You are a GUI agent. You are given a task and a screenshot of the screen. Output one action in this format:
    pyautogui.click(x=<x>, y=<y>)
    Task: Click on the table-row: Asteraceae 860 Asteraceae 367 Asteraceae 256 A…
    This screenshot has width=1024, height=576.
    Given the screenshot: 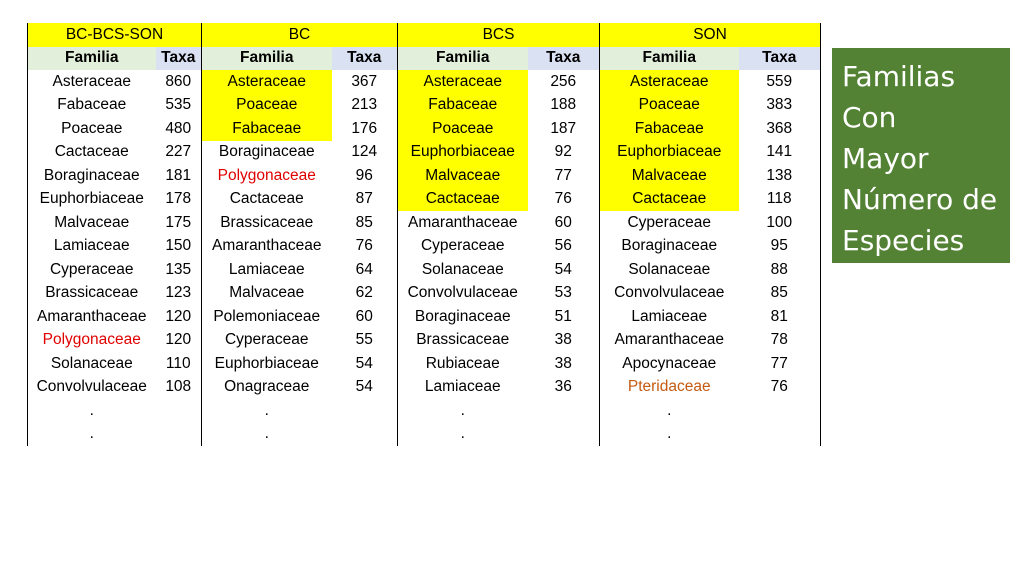 What is the action you would take?
    pyautogui.click(x=424, y=82)
    